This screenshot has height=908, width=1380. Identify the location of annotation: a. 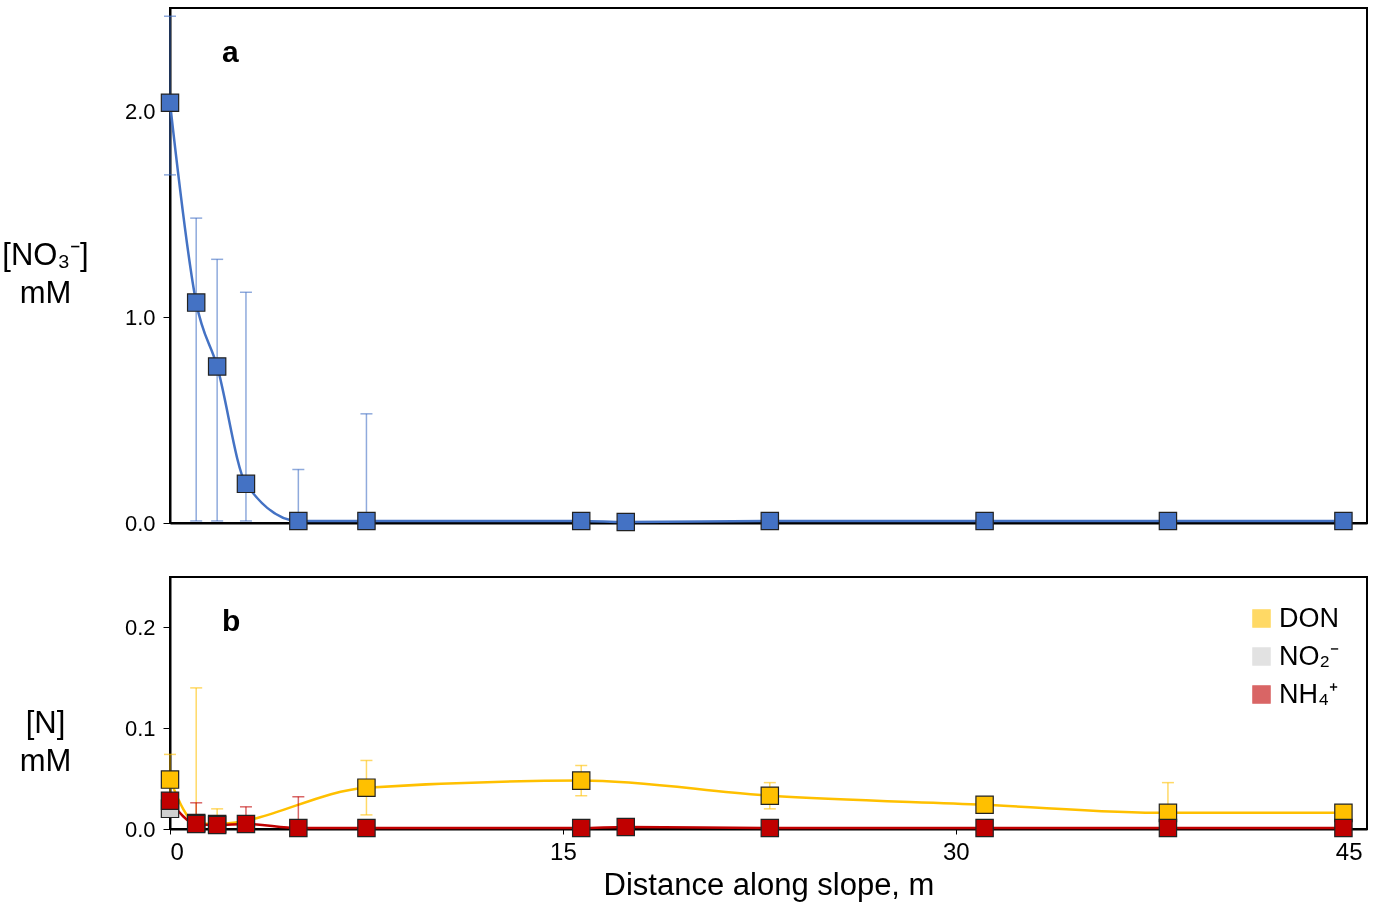
(230, 51).